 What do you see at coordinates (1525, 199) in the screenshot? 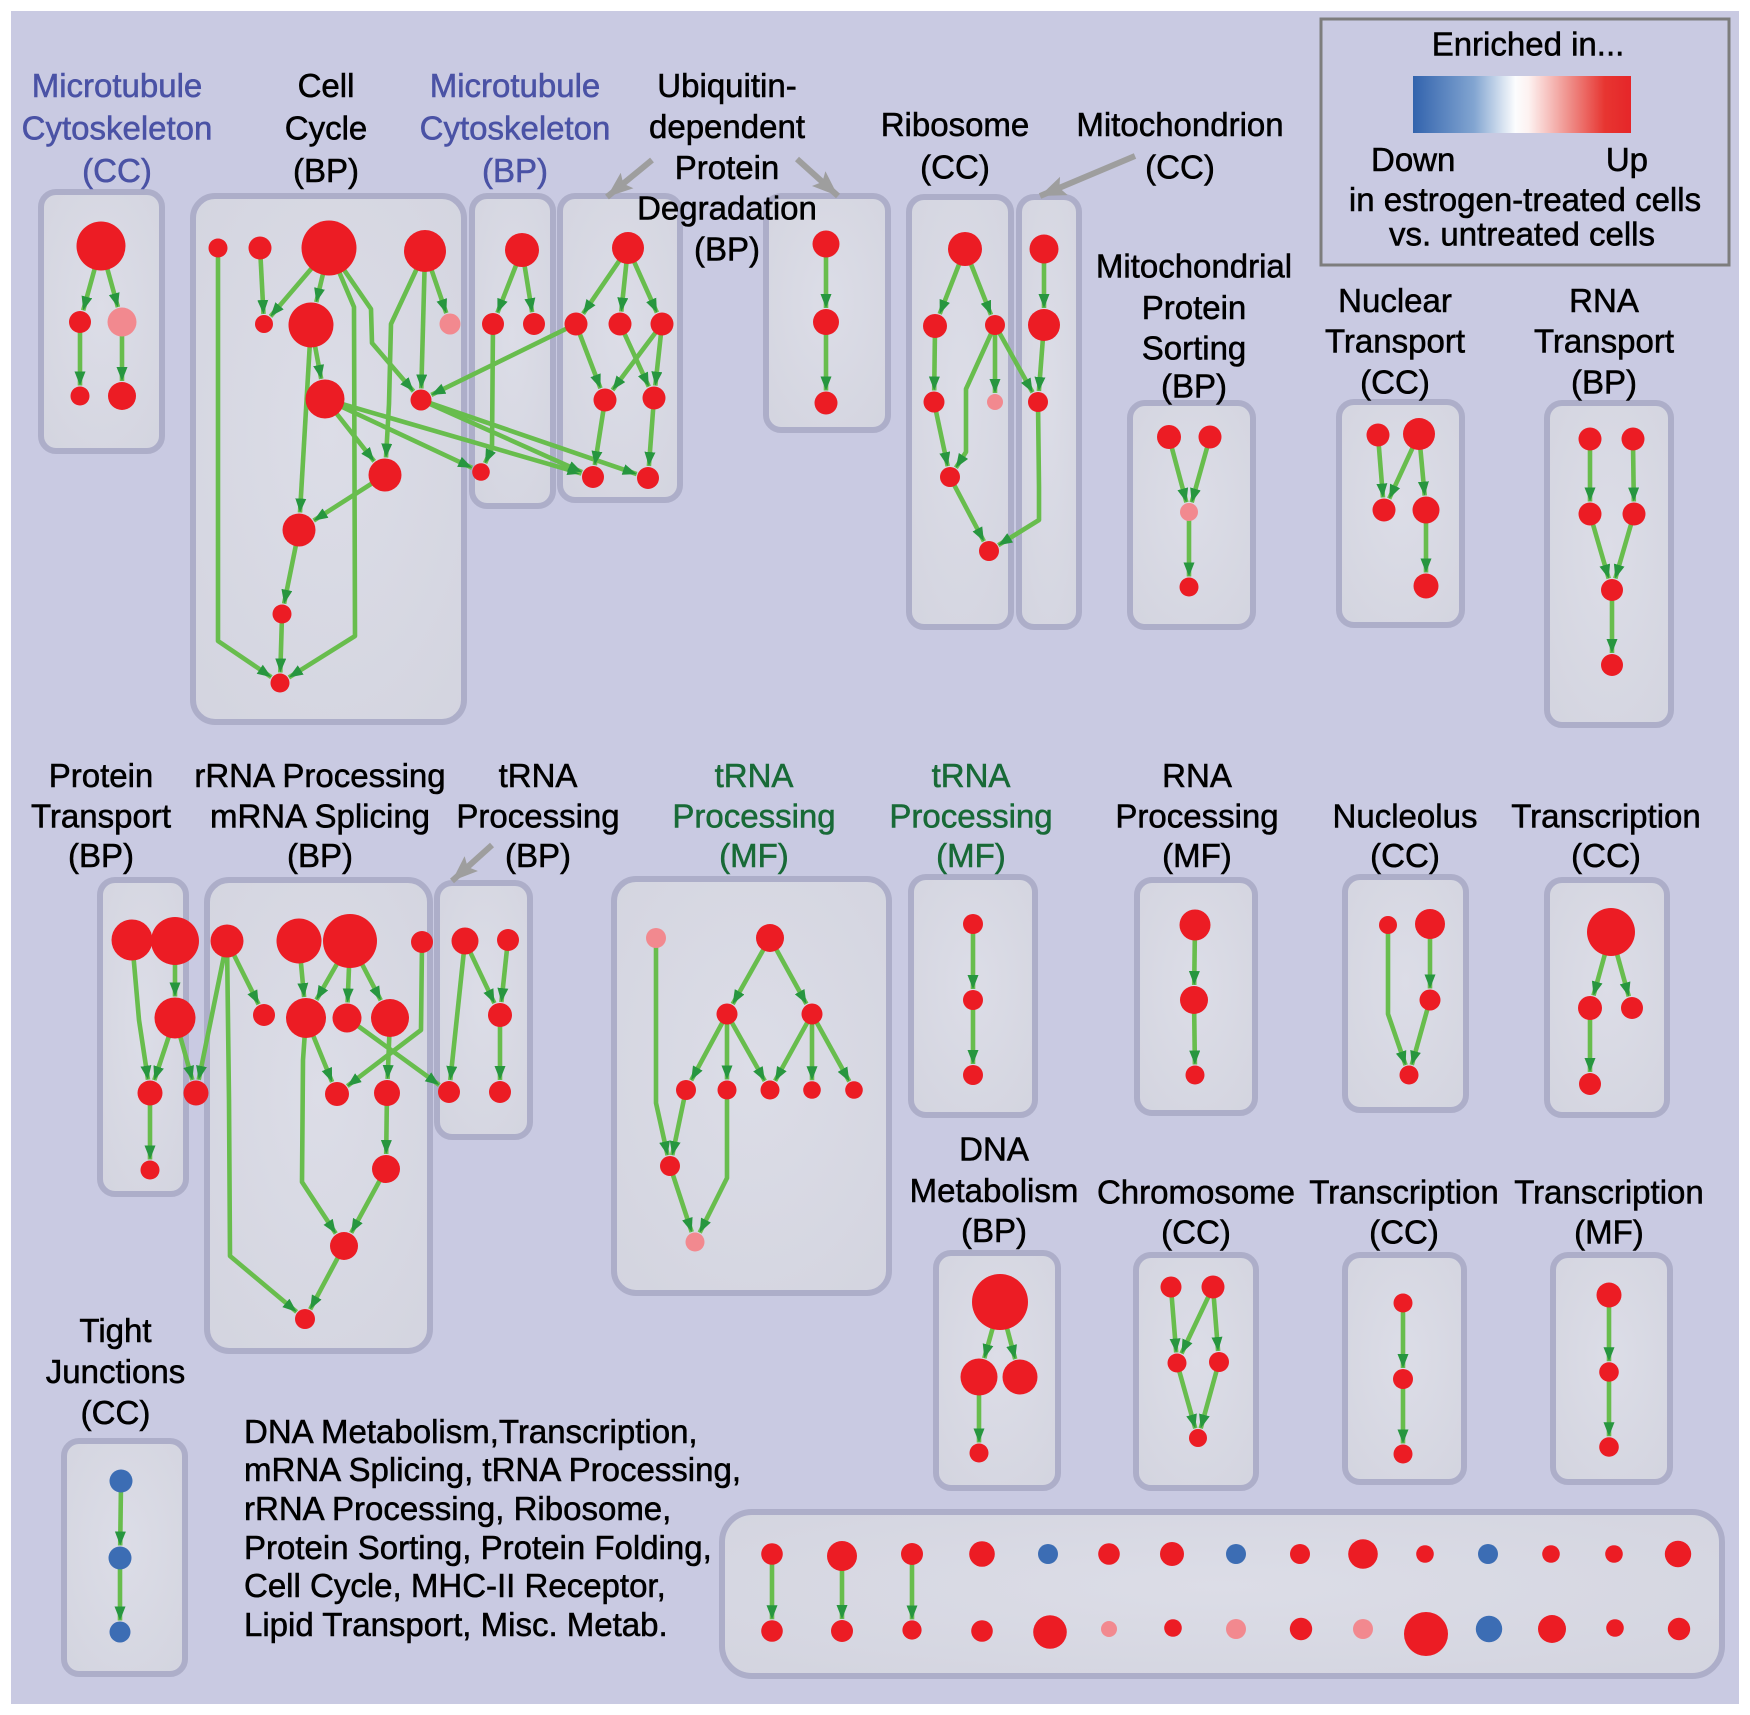
I see `svg-text: in estrogen-treated cells` at bounding box center [1525, 199].